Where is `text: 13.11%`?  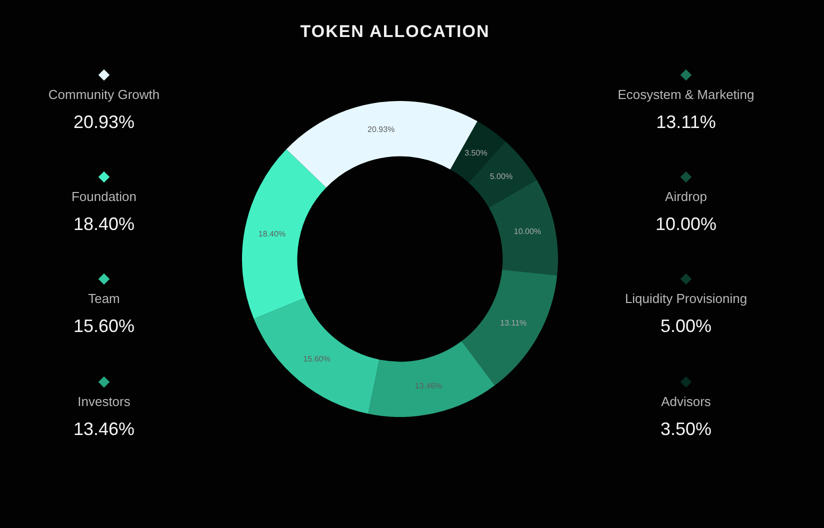 text: 13.11% is located at coordinates (686, 122).